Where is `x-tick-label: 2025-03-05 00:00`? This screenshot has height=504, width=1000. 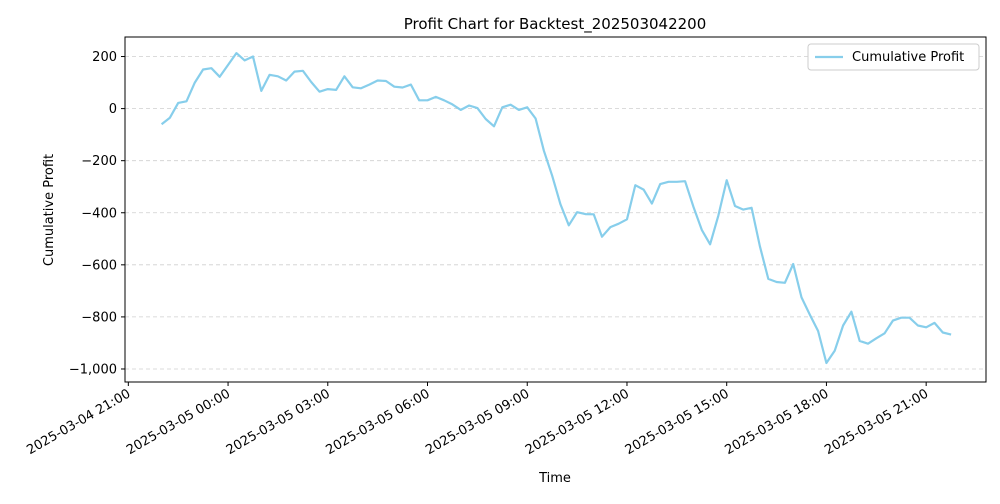
x-tick-label: 2025-03-05 00:00 is located at coordinates (178, 422).